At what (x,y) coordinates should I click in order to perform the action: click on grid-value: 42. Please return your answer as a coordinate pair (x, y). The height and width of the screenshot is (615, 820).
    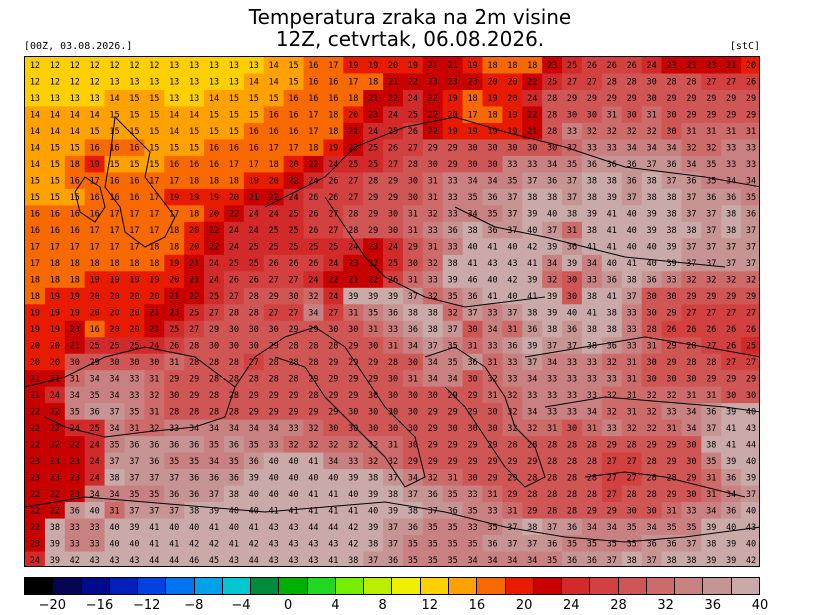
    Looking at the image, I should click on (751, 561).